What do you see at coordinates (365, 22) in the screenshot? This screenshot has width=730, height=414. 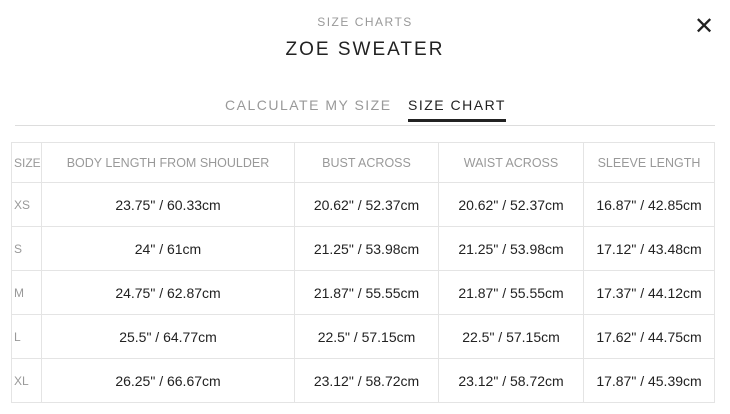 I see `modal-subtitle: SIZE CHARTS` at bounding box center [365, 22].